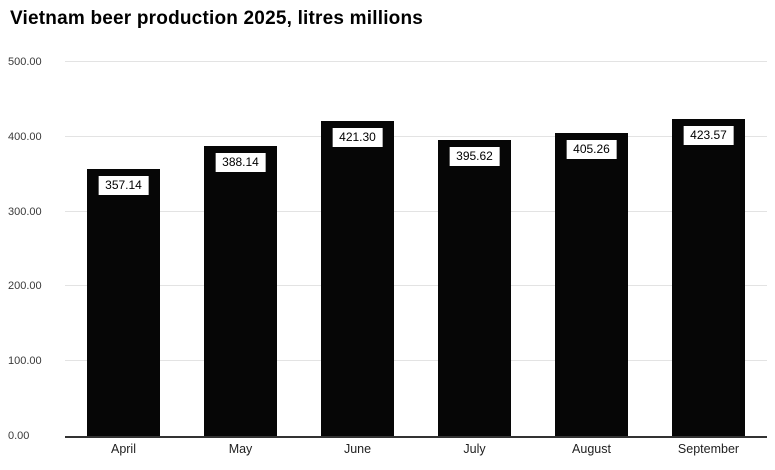 The image size is (775, 470). I want to click on category-label: September, so click(708, 449).